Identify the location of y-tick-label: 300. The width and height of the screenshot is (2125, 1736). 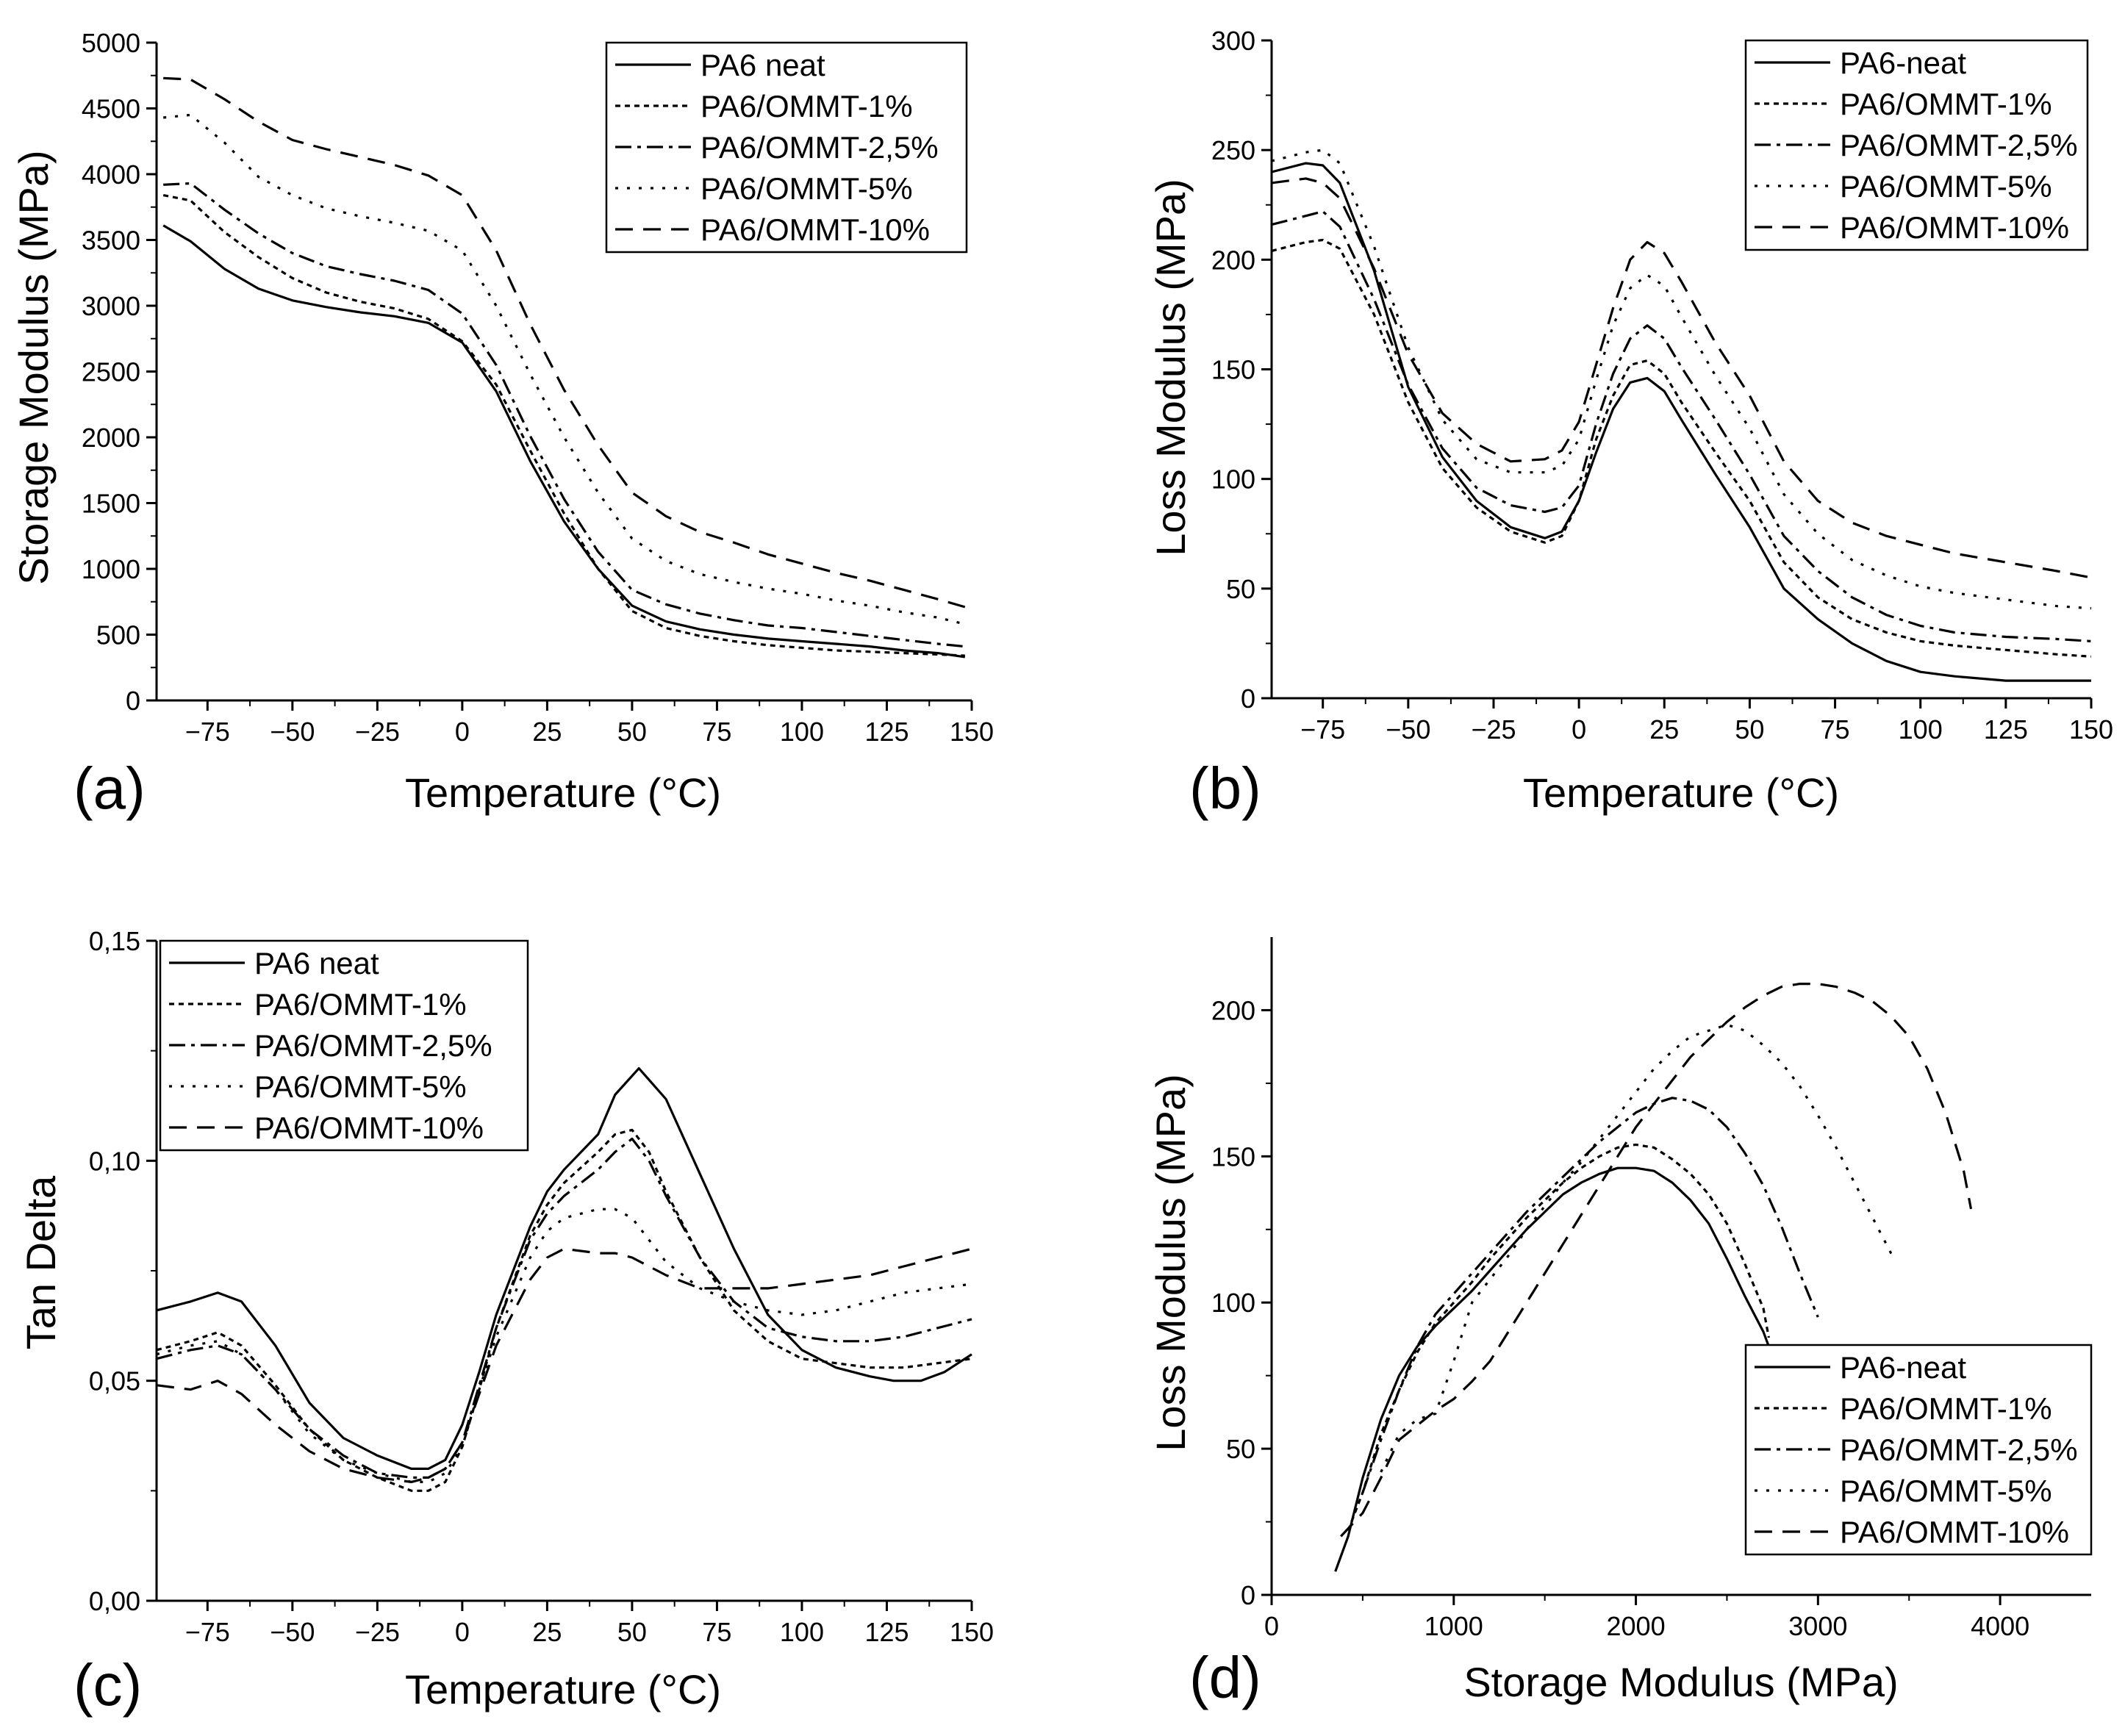
(1233, 41).